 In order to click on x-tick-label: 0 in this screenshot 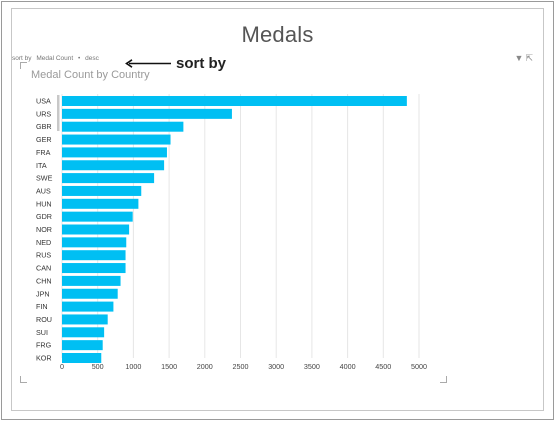, I will do `click(62, 366)`.